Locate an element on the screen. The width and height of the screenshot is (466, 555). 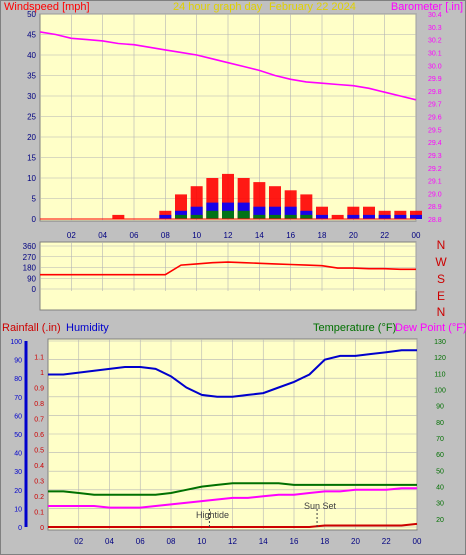
rainfall-tick: 0.5 is located at coordinates (39, 451).